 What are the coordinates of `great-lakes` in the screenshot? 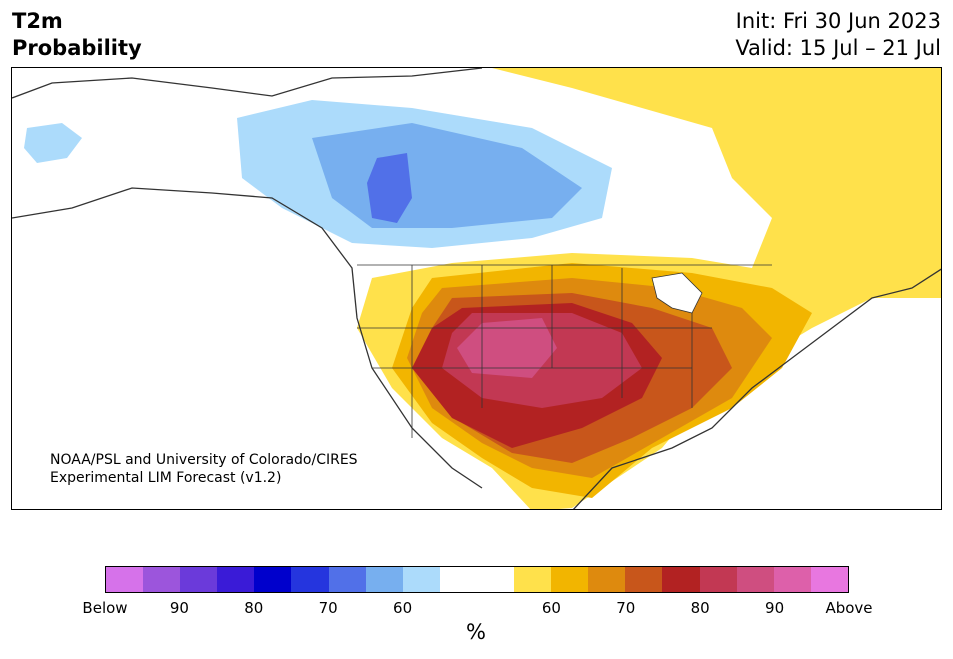 It's located at (677, 293).